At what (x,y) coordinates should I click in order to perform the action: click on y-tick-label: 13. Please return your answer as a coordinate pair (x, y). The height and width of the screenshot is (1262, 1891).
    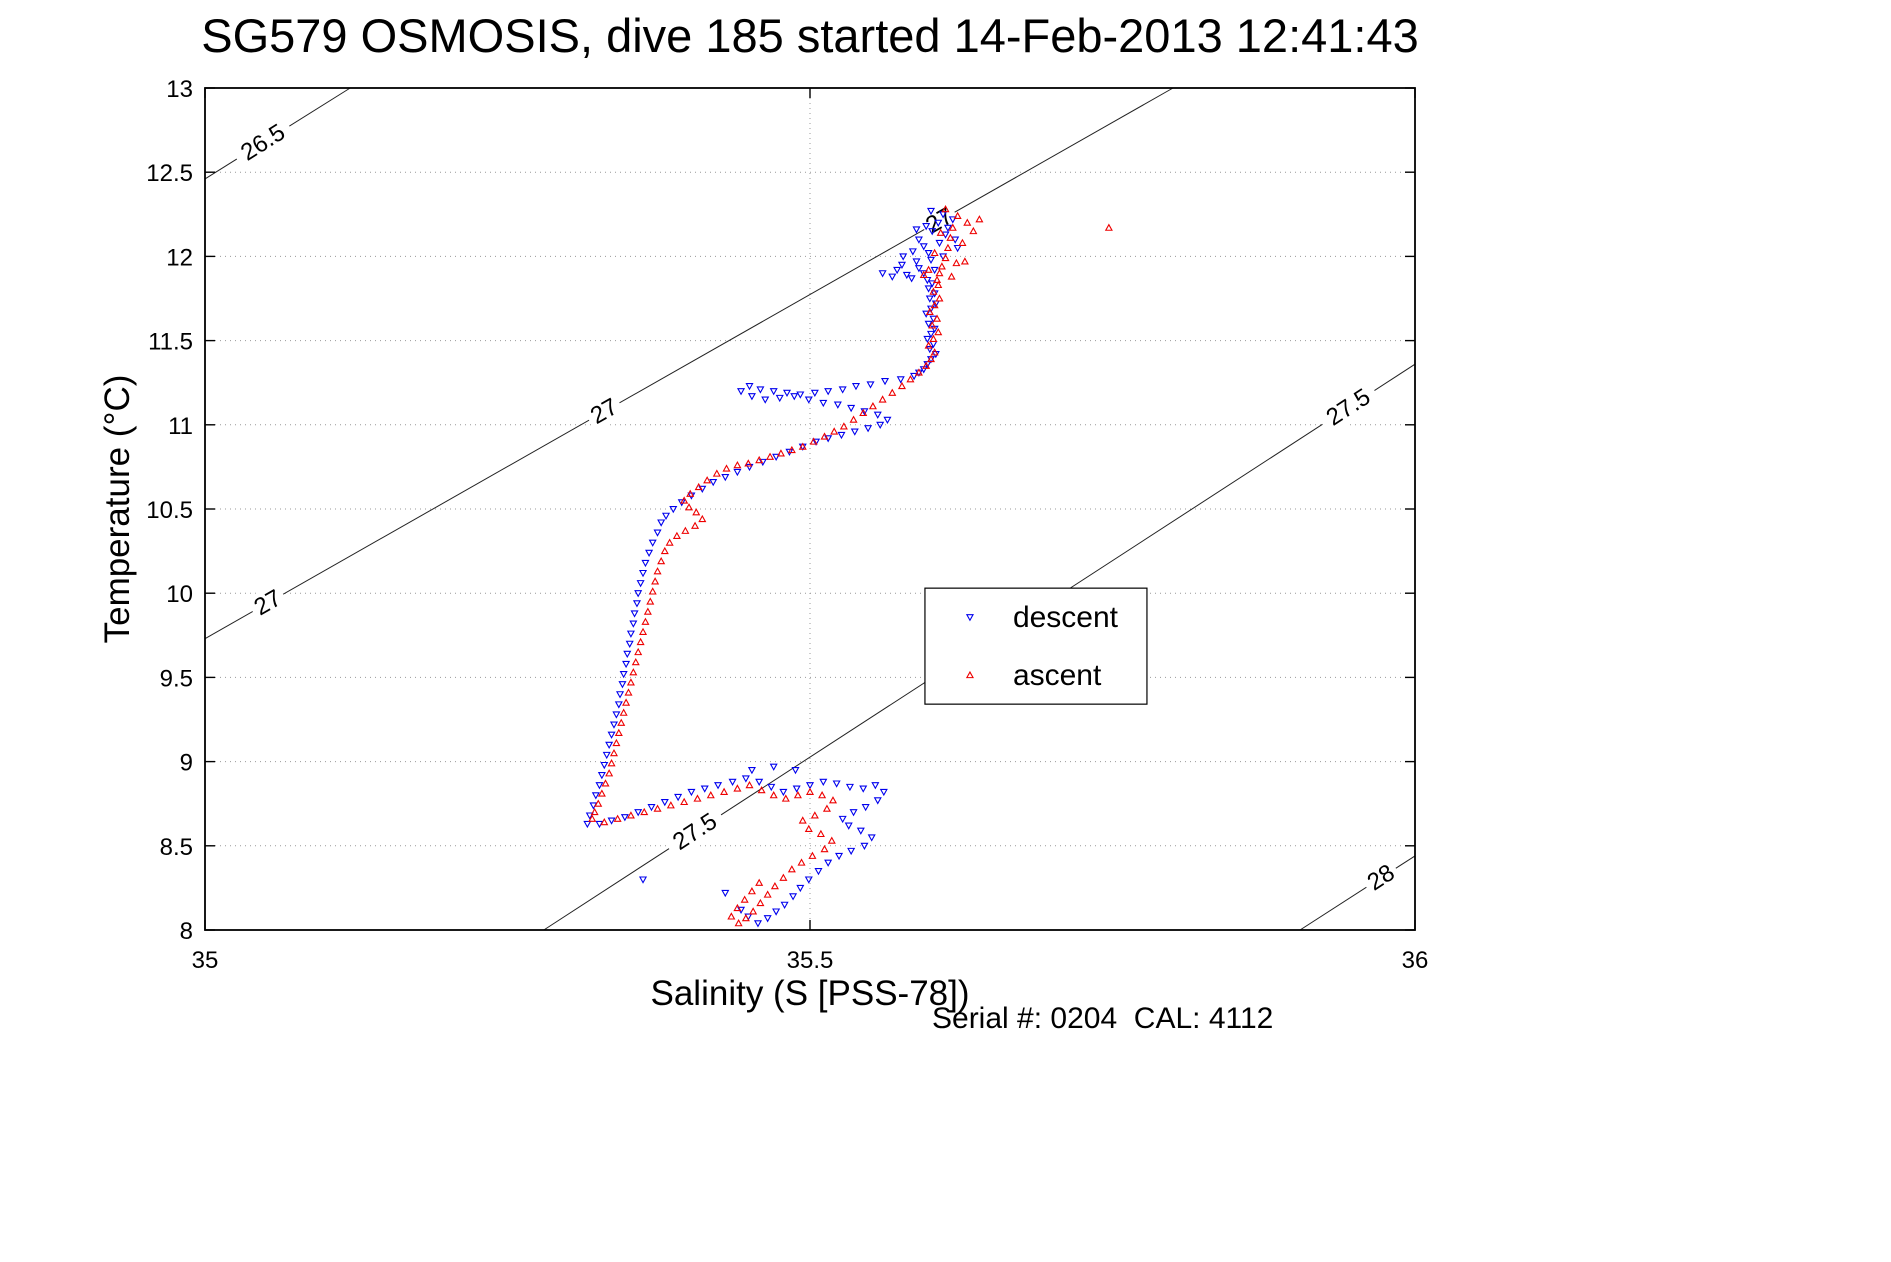
    Looking at the image, I should click on (179, 89).